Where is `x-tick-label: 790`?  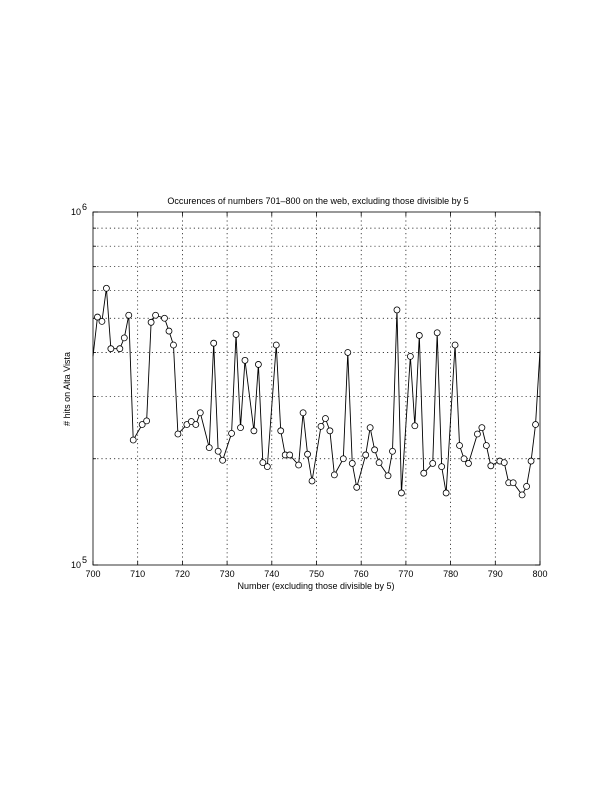
x-tick-label: 790 is located at coordinates (495, 574).